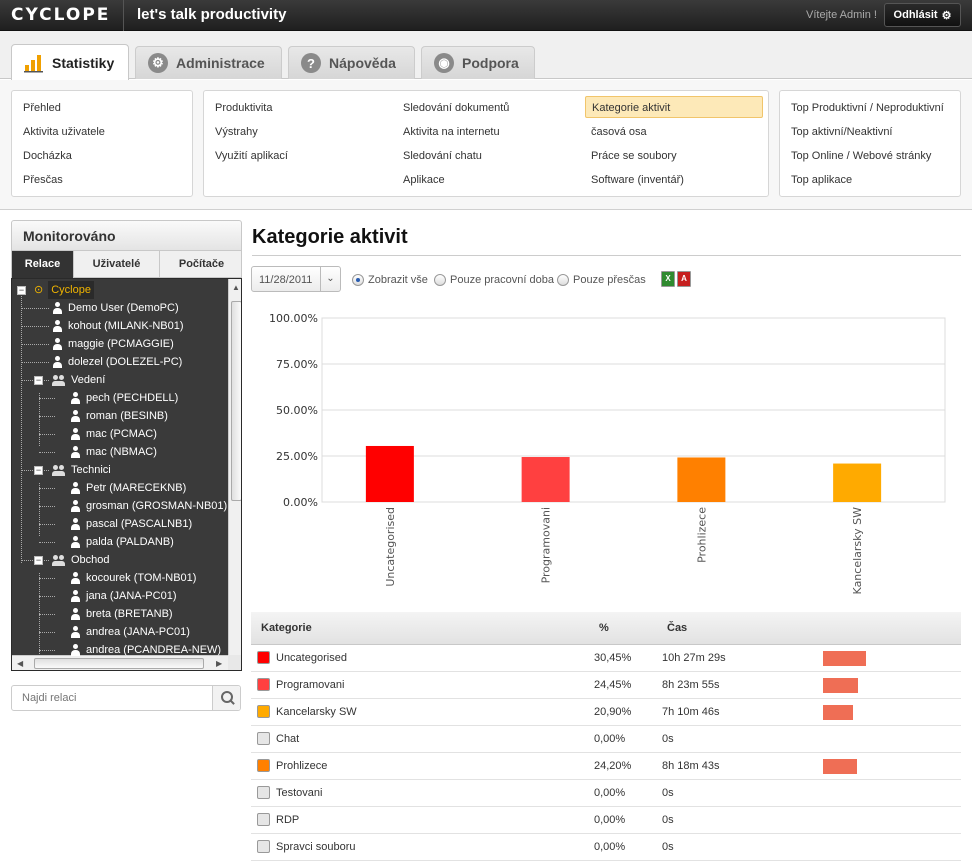 The width and height of the screenshot is (972, 865). Describe the element at coordinates (606, 739) in the screenshot. I see `table-row: Chat 0,00% 0s` at that location.